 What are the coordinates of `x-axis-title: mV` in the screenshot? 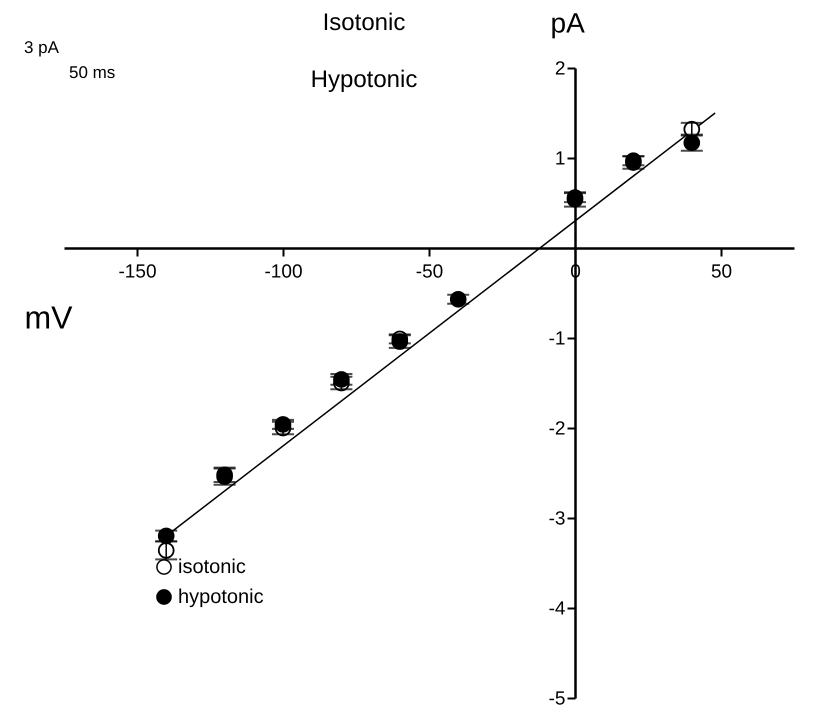 It's located at (49, 318).